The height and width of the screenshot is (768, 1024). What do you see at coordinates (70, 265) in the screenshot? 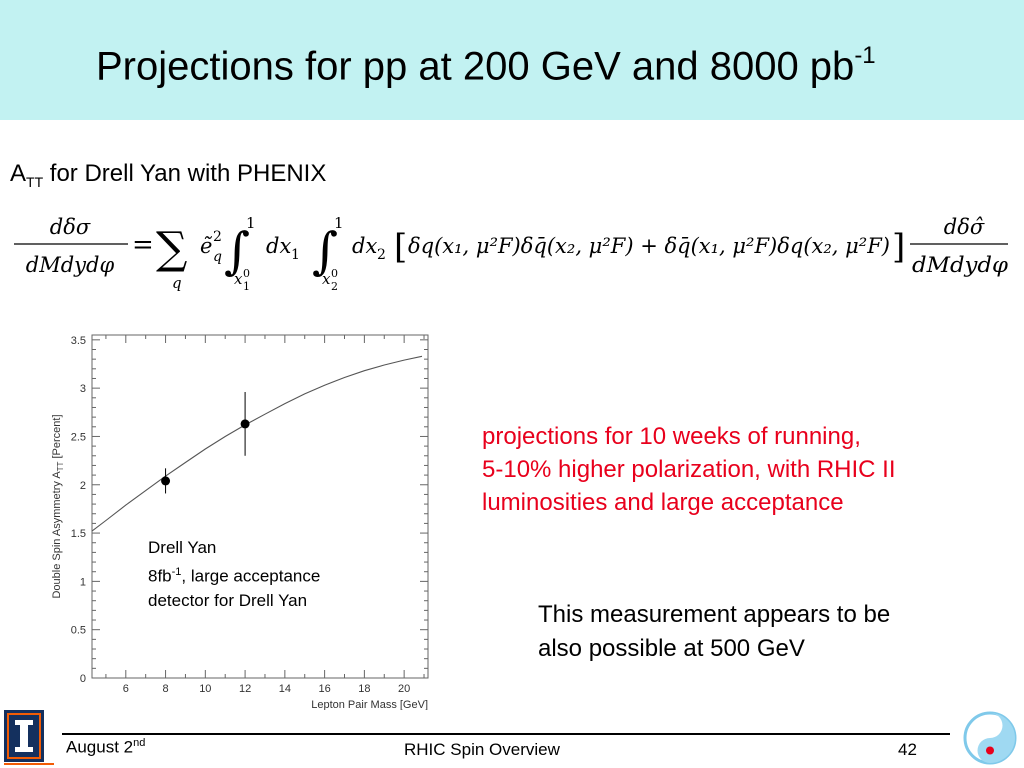
I see `formula-lhs-denominator: dMdydφ` at bounding box center [70, 265].